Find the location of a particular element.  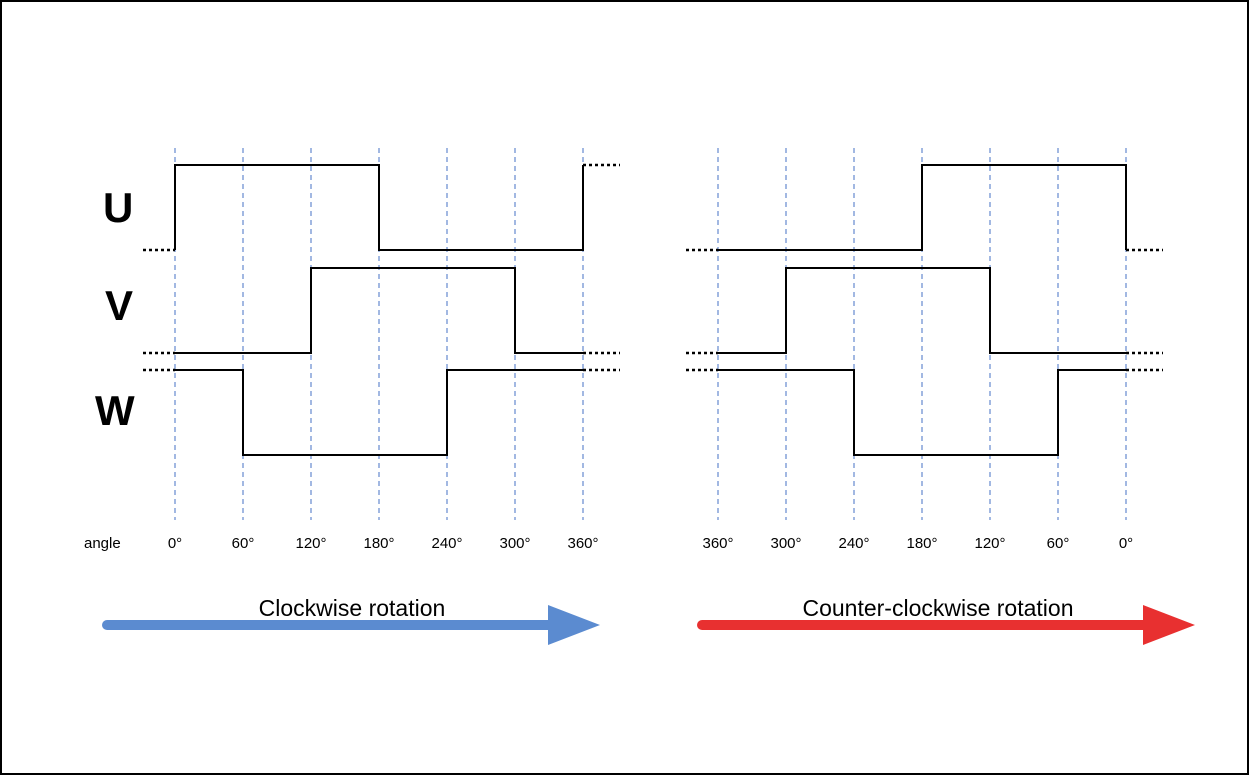

angle-label: angle is located at coordinates (102, 543).